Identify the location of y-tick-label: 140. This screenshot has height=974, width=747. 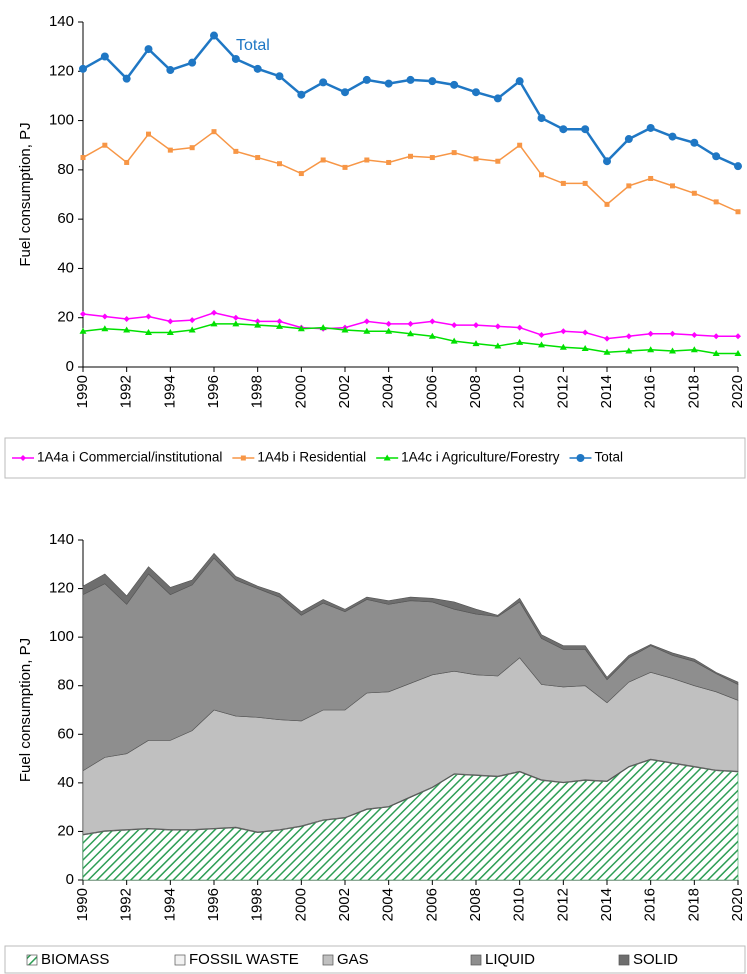
(61, 21).